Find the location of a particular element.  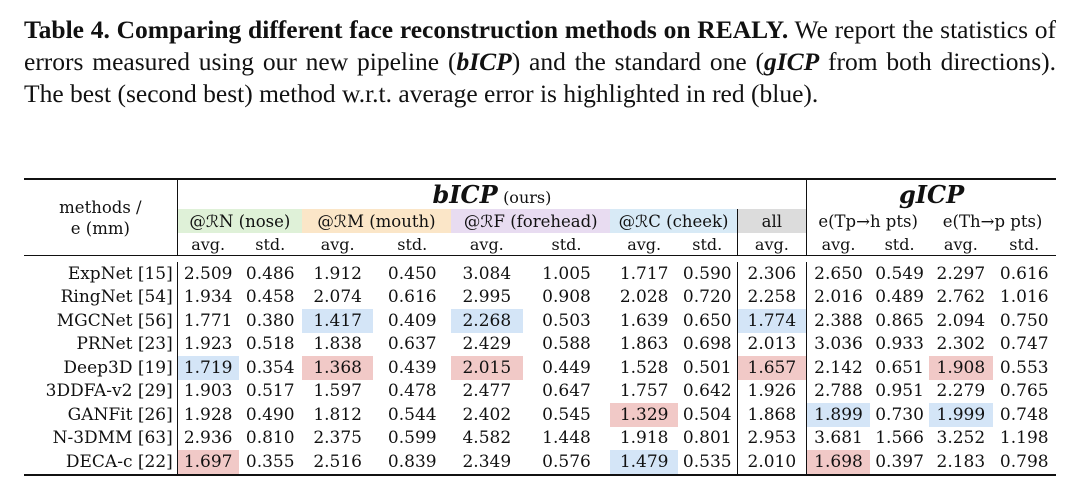

cell: 1.757 is located at coordinates (644, 391).